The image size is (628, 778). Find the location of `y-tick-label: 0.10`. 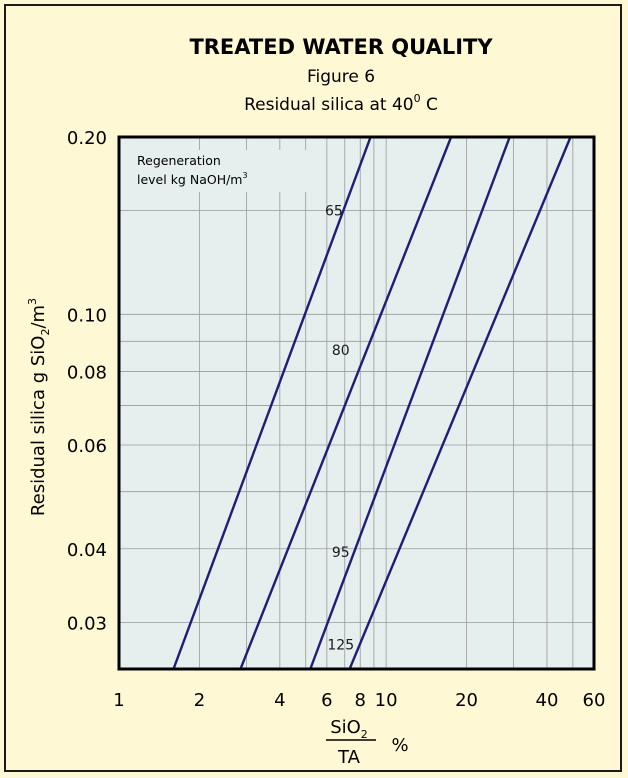

y-tick-label: 0.10 is located at coordinates (87, 315).